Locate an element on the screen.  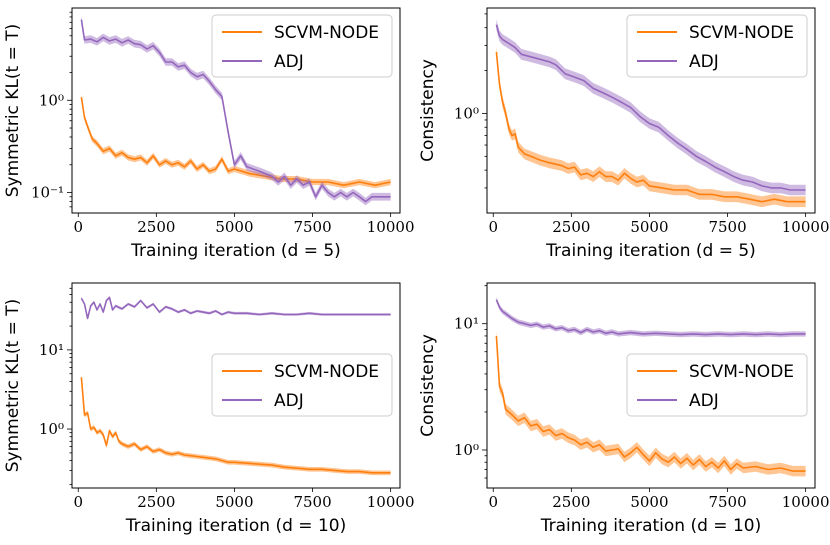
y-tick-label: 10⁻¹ is located at coordinates (47, 193).